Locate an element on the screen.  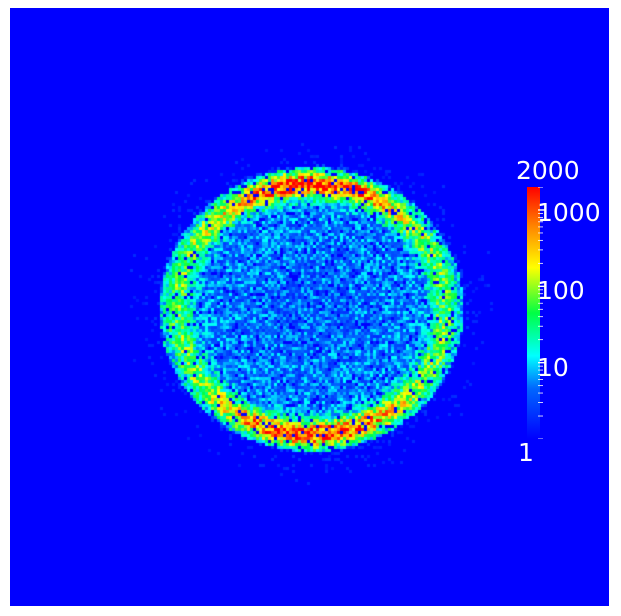
colorbar-tick-label-100: 100 is located at coordinates (561, 290).